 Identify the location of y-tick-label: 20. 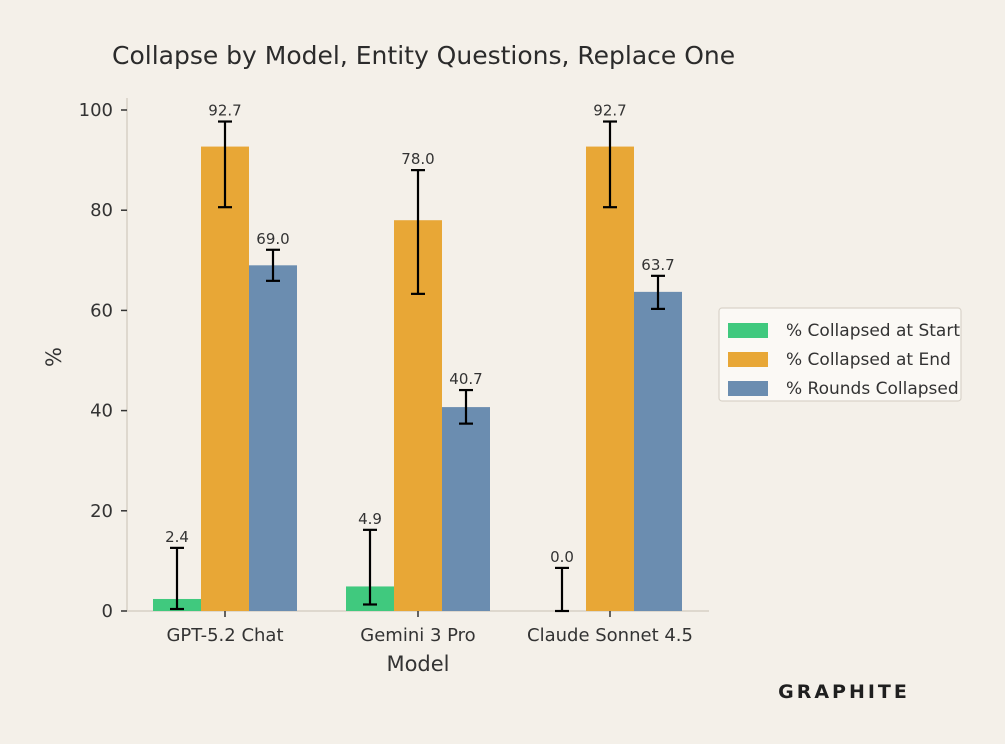
(101, 511).